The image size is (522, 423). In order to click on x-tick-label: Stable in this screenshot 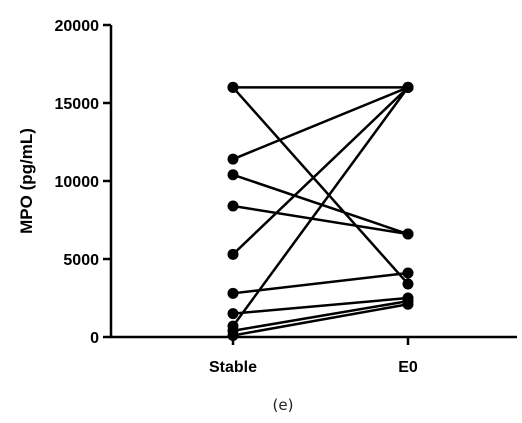, I will do `click(233, 367)`.